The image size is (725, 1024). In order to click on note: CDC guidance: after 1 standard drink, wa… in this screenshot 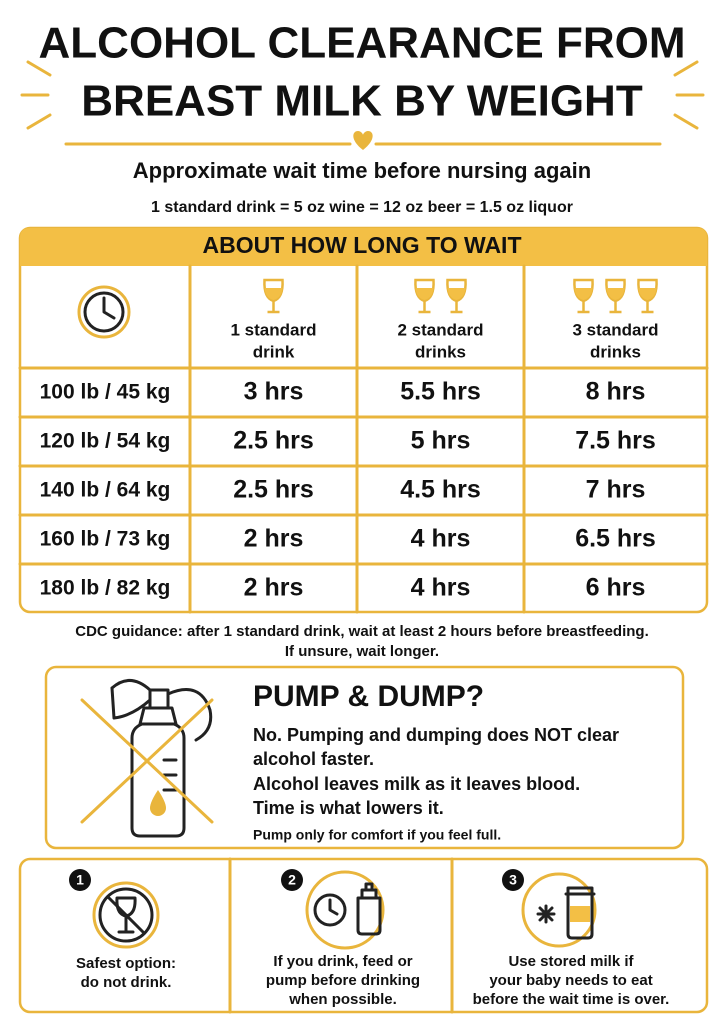, I will do `click(361, 631)`.